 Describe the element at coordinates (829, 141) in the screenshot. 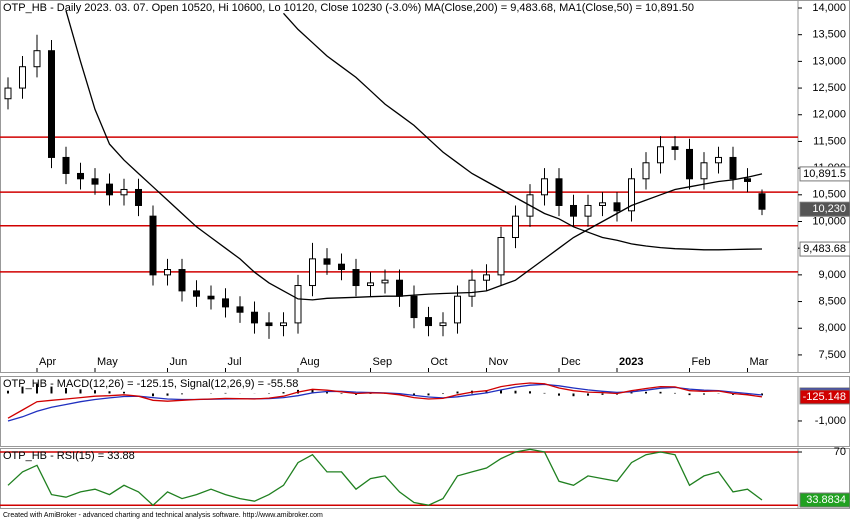

I see `y-tick-label: 11,500` at that location.